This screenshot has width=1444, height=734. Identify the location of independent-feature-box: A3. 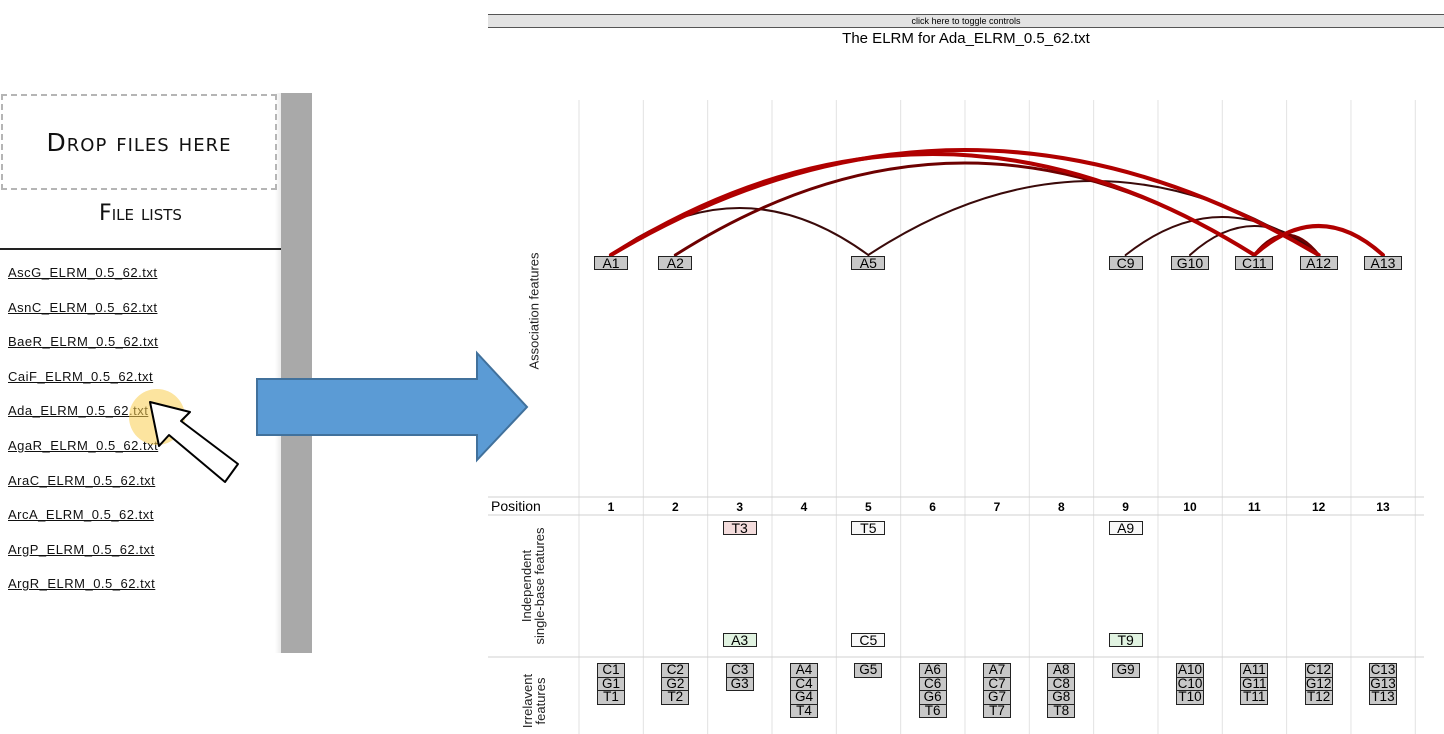
(739, 640).